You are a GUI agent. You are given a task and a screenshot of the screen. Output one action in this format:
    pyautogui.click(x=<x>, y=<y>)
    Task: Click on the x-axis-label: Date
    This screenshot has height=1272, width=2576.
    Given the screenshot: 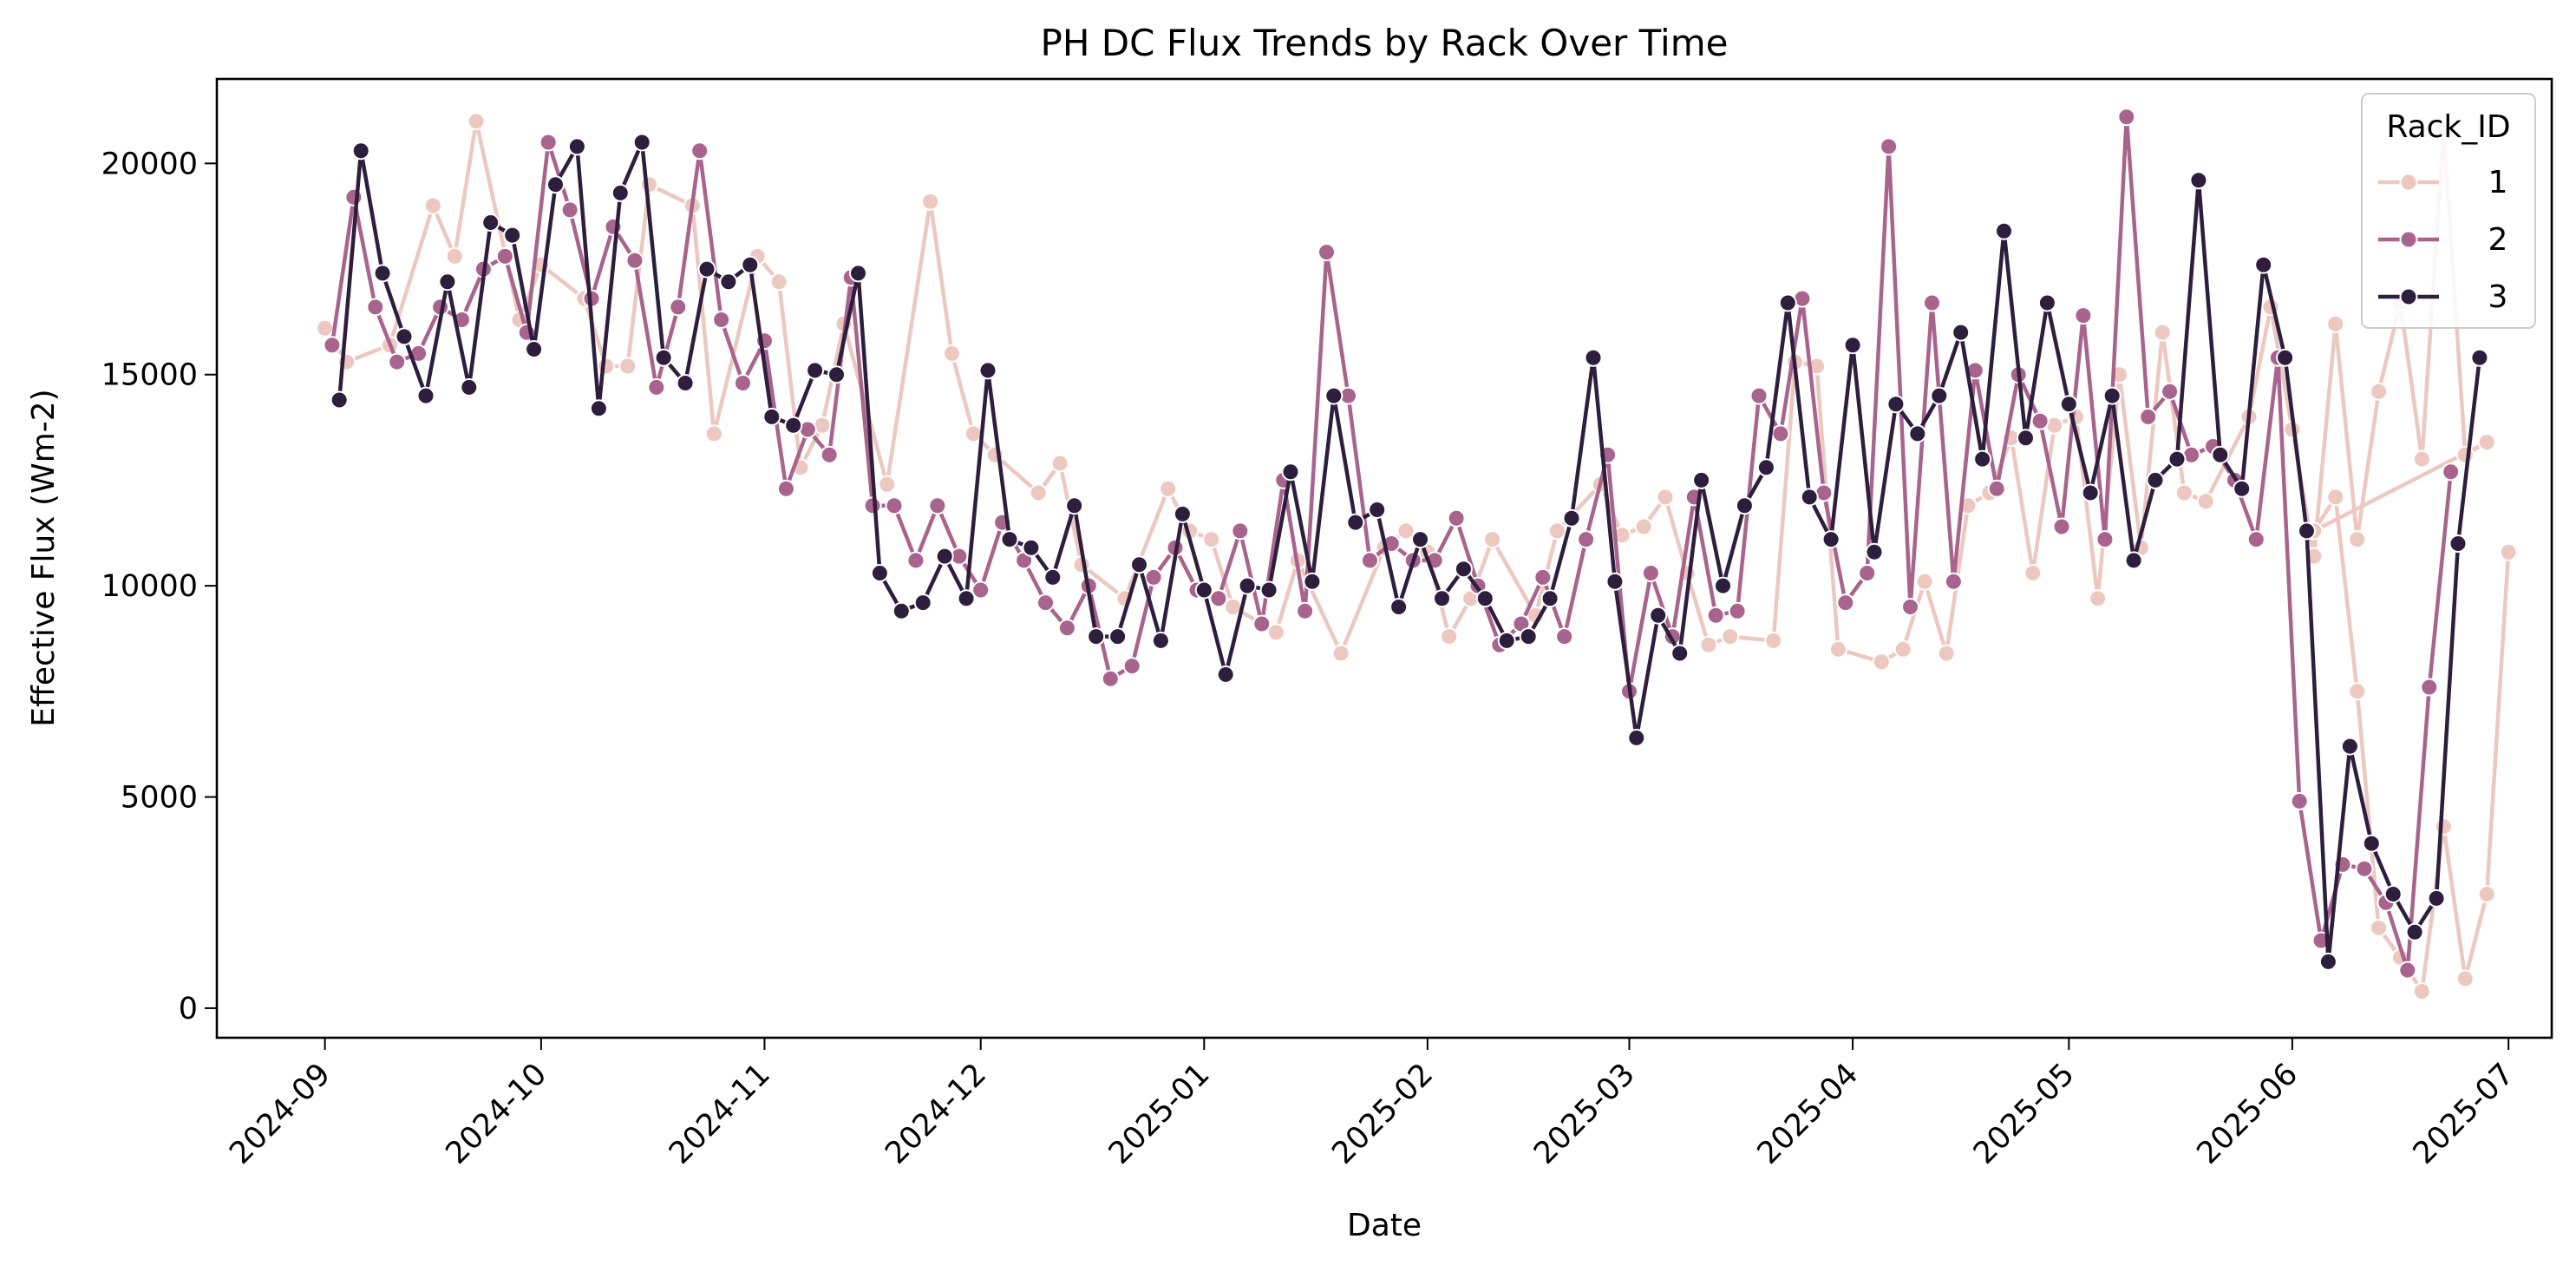 What is the action you would take?
    pyautogui.click(x=1384, y=1225)
    